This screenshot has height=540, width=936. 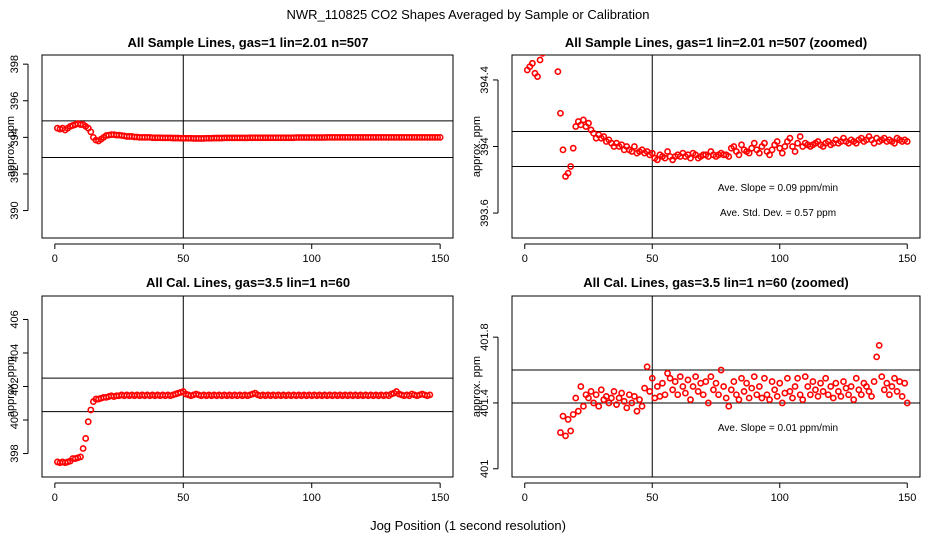 I want to click on y-tick-label: 390, so click(x=15, y=210).